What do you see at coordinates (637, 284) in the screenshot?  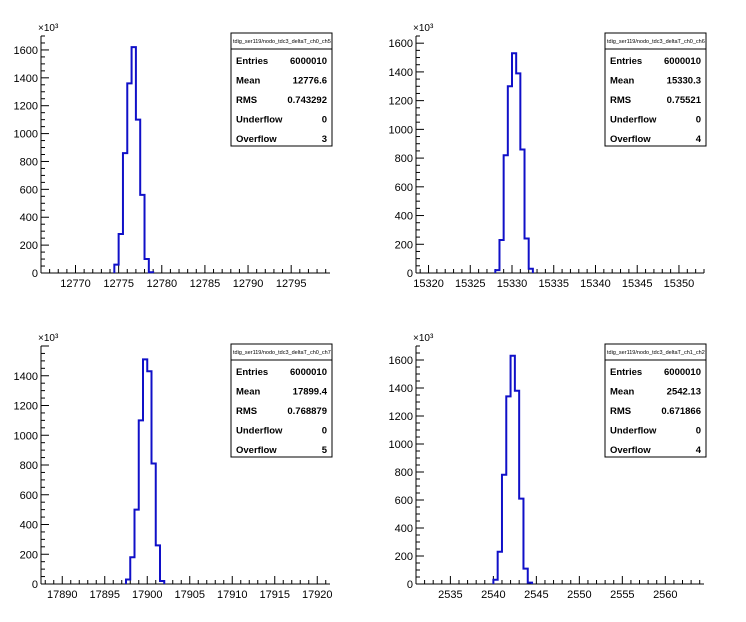 I see `x-tick-label: 15345` at bounding box center [637, 284].